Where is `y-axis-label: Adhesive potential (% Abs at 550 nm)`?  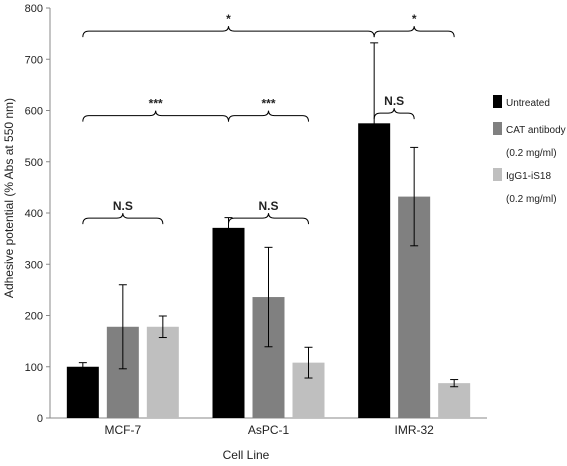
y-axis-label: Adhesive potential (% Abs at 550 nm) is located at coordinates (9, 198).